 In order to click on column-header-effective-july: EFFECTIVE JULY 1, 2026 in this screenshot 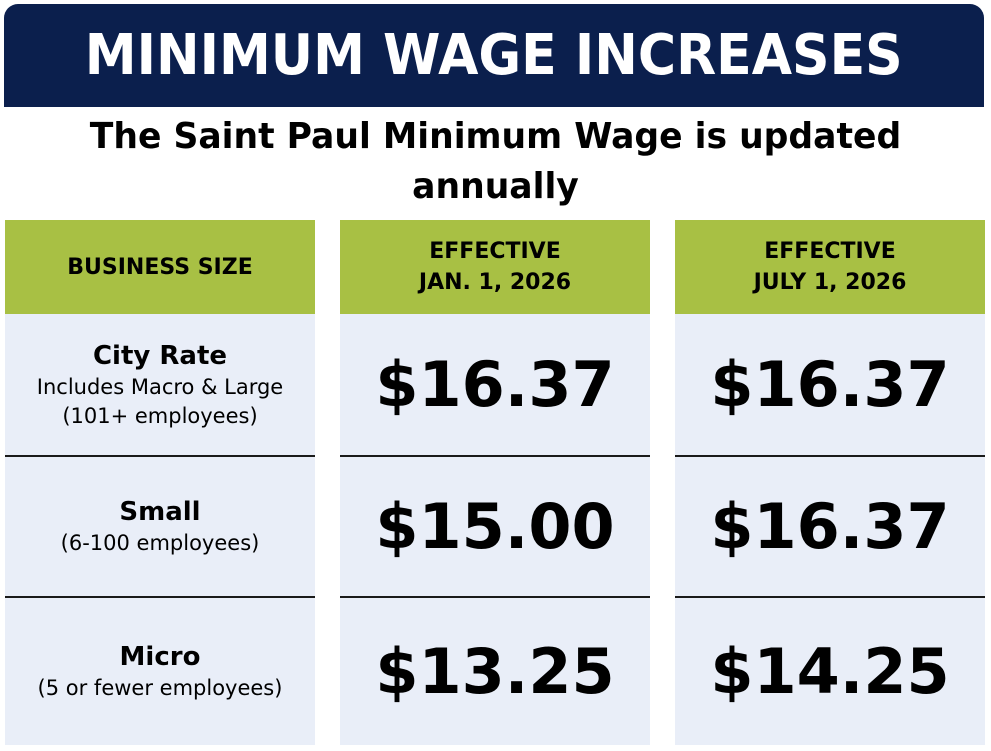, I will do `click(830, 267)`.